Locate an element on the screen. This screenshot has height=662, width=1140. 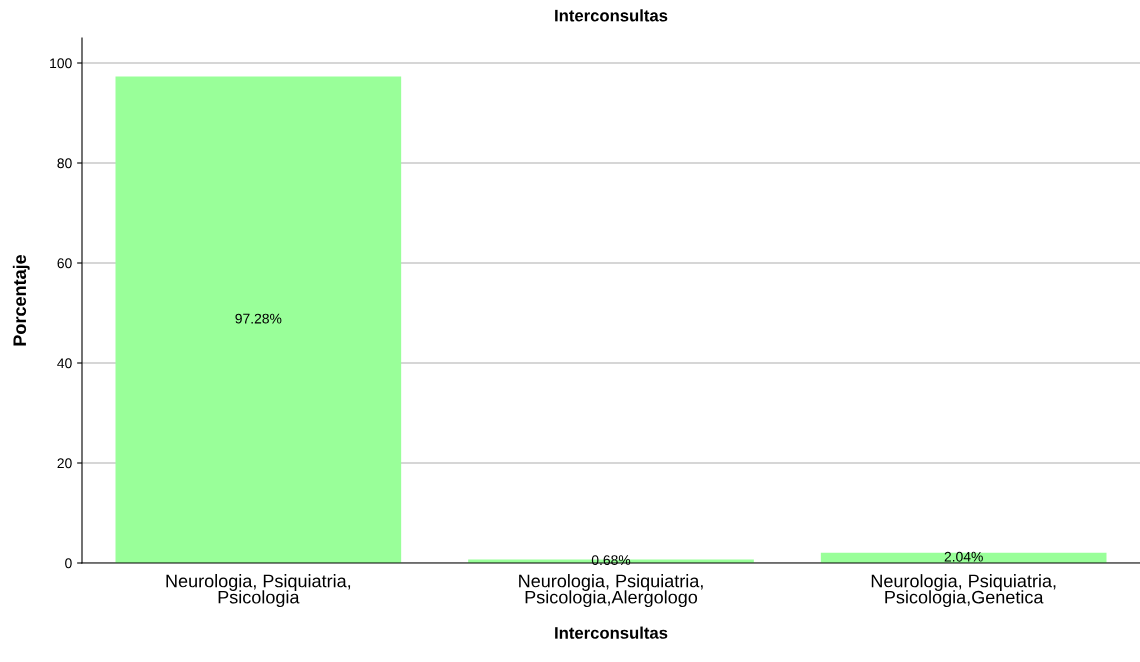
data-label: 97.28% is located at coordinates (258, 318).